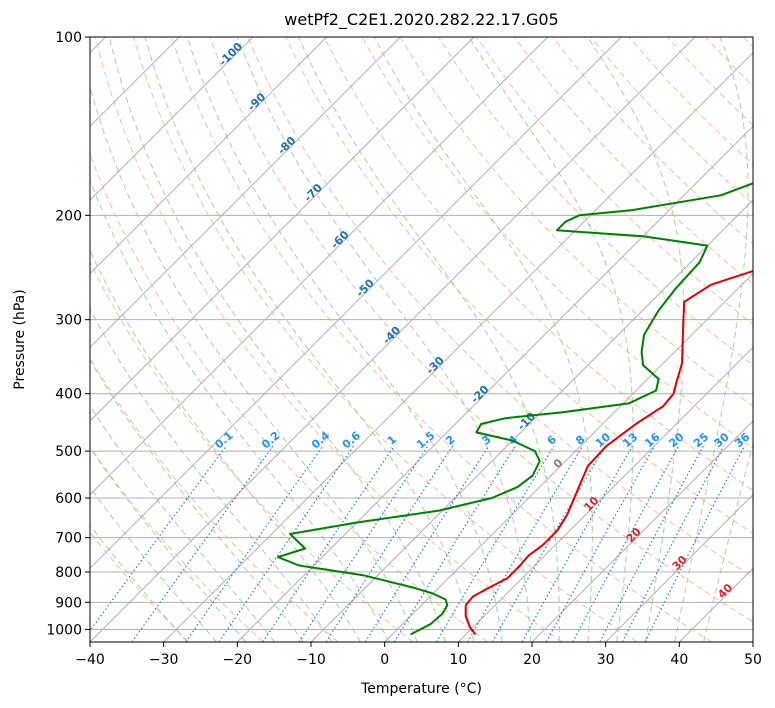 Image resolution: width=775 pixels, height=708 pixels. Describe the element at coordinates (418, 655) in the screenshot. I see `x-axis-ticks: −40 −30 −20 −10 0 10 20 30 40 50` at that location.